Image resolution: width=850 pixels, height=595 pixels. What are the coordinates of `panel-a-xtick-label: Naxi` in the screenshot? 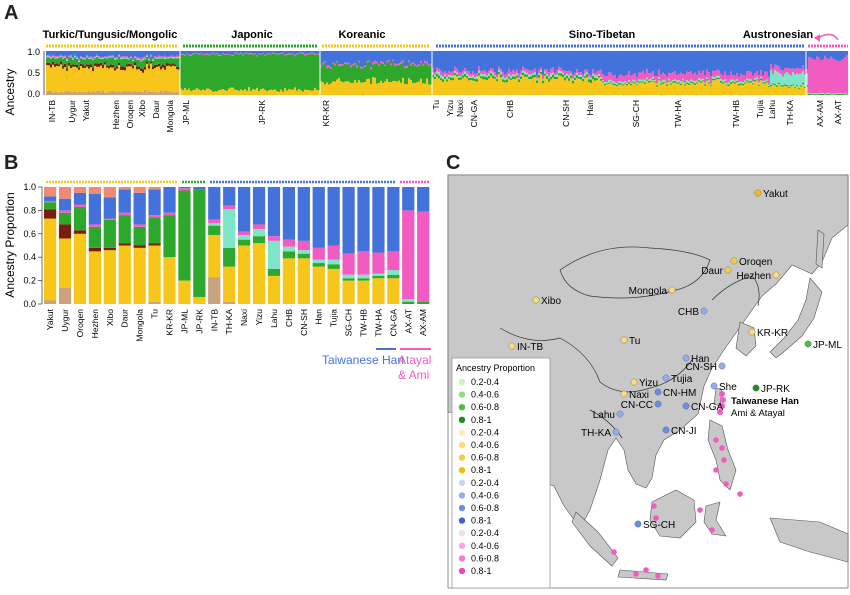 It's located at (460, 108).